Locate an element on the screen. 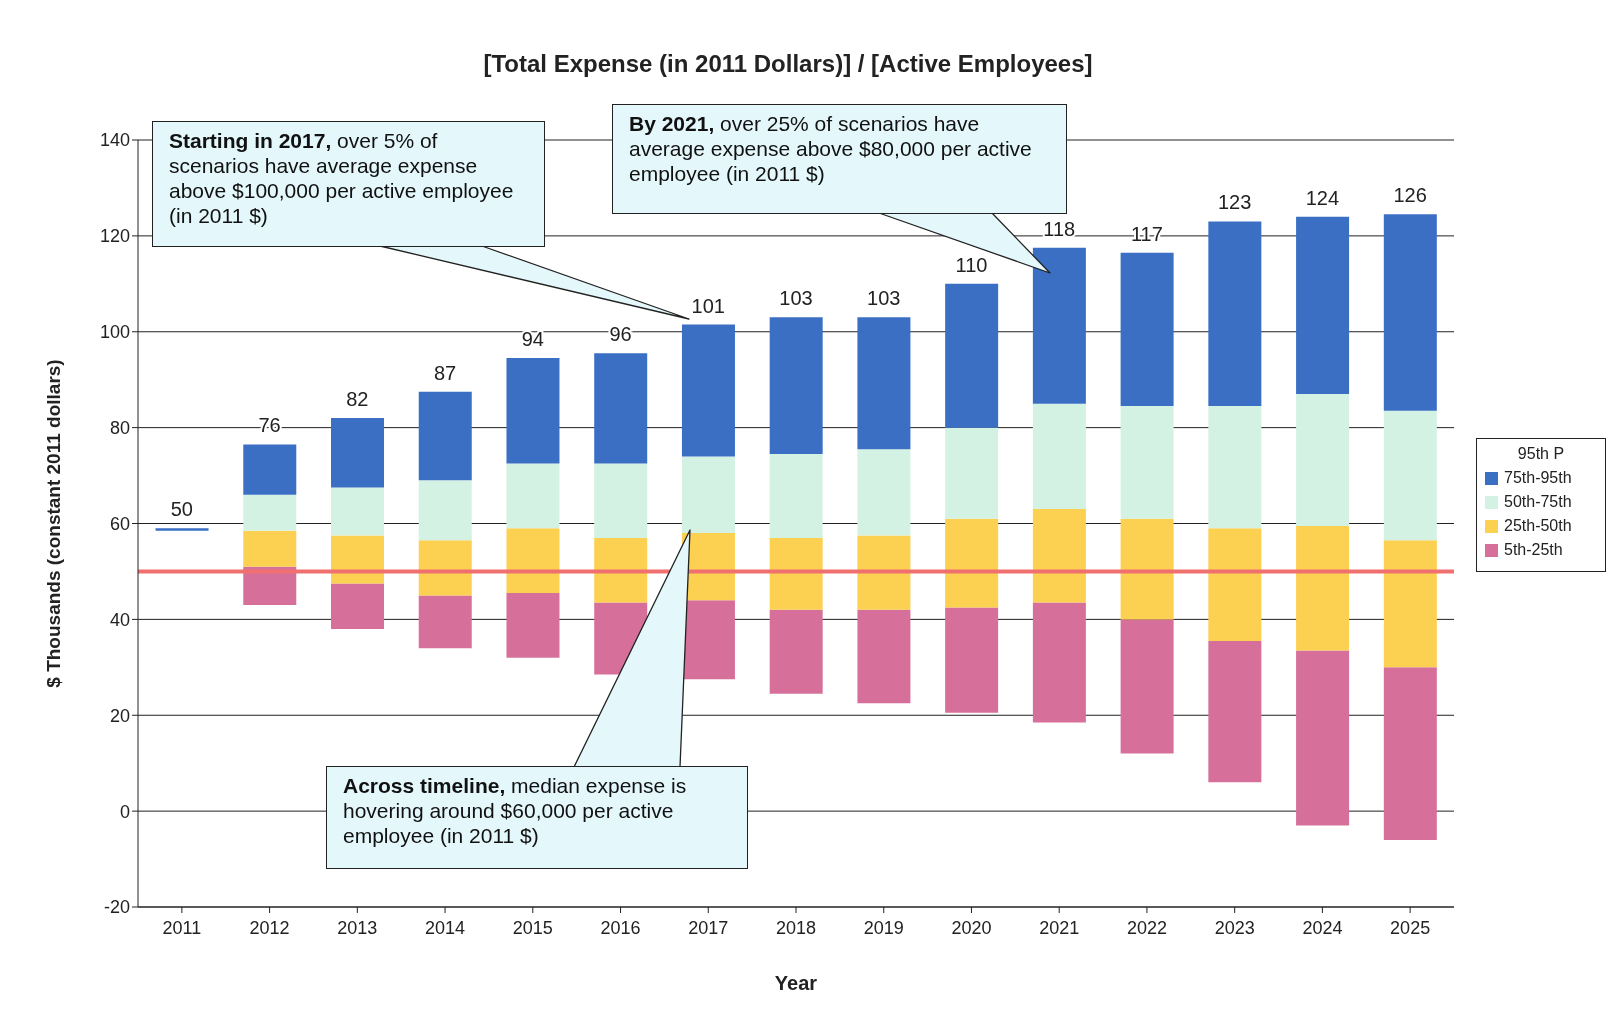 The width and height of the screenshot is (1608, 1017). annotation: 87 is located at coordinates (445, 372).